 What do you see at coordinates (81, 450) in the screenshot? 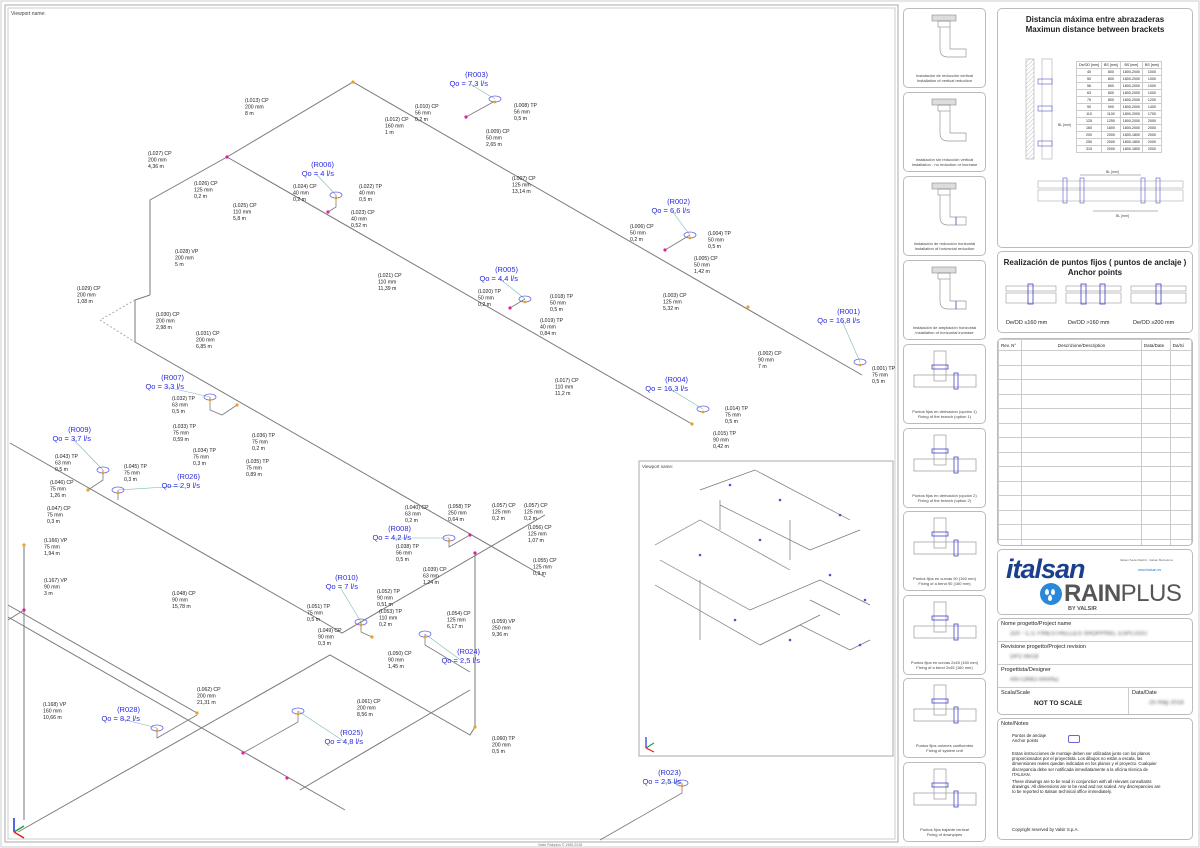
I see `rain-outlet: (R009)Qo = 3,7 l/s` at bounding box center [81, 450].